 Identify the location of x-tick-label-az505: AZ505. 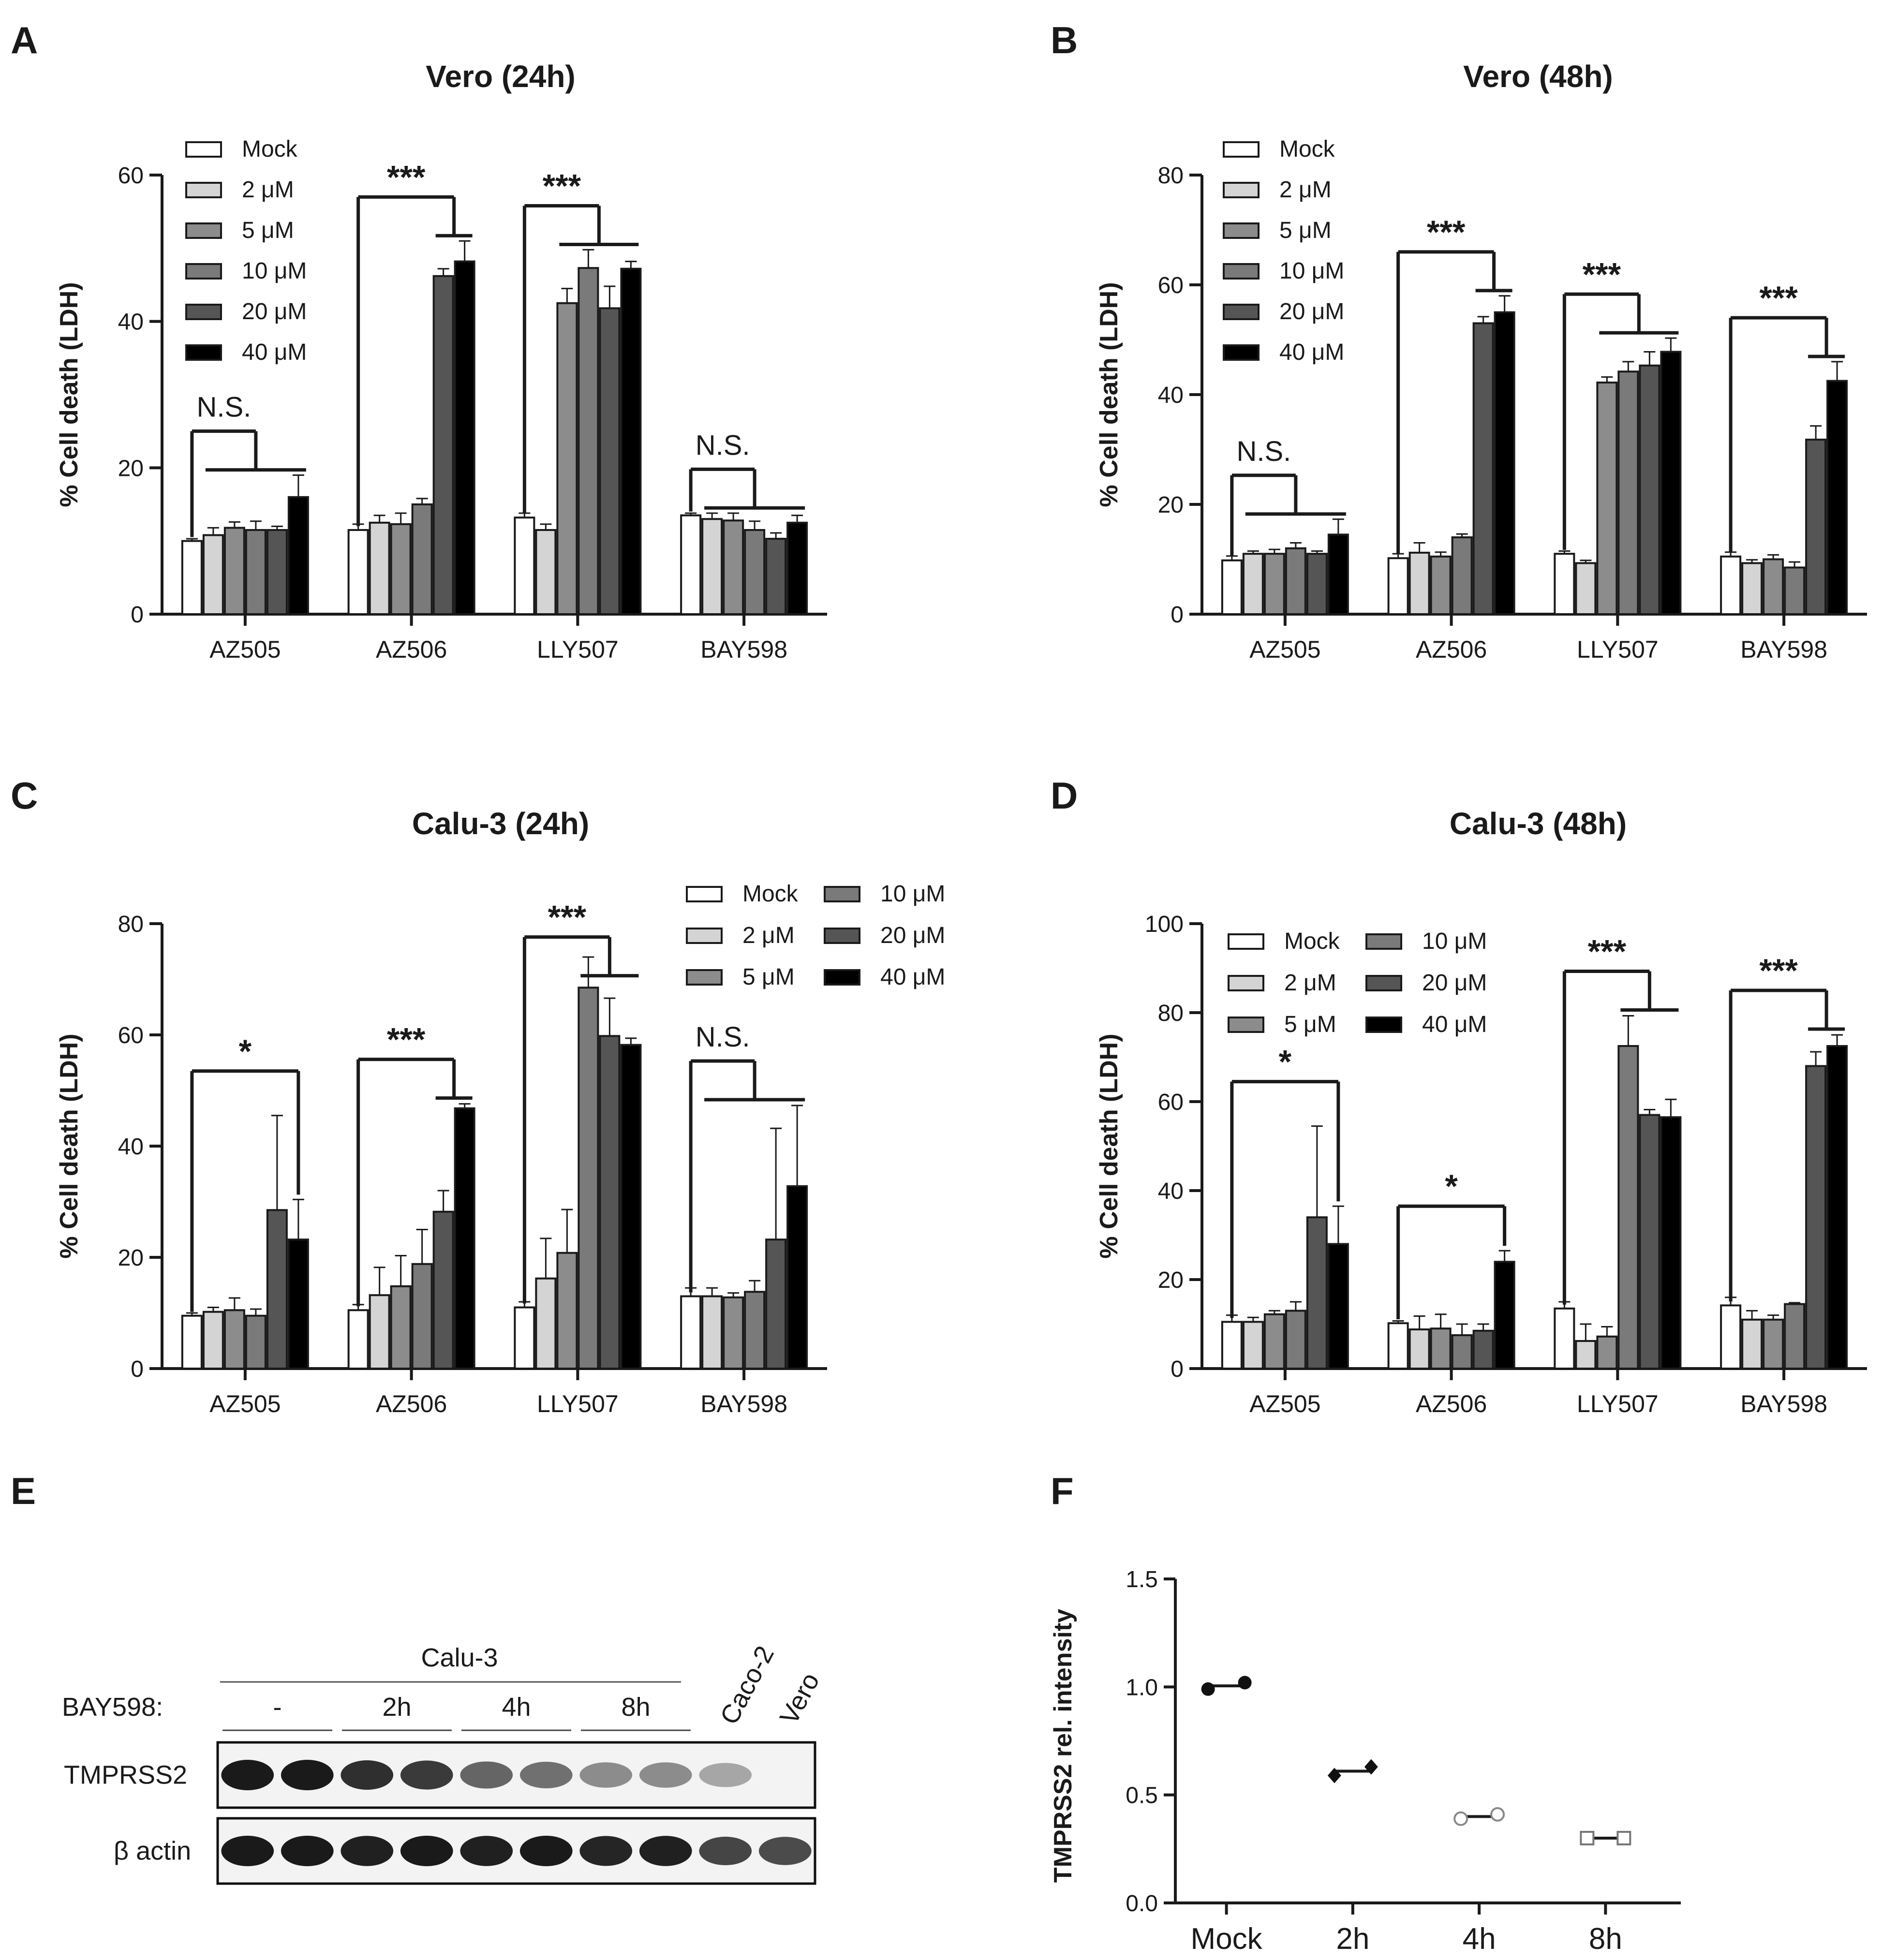
(245, 1404).